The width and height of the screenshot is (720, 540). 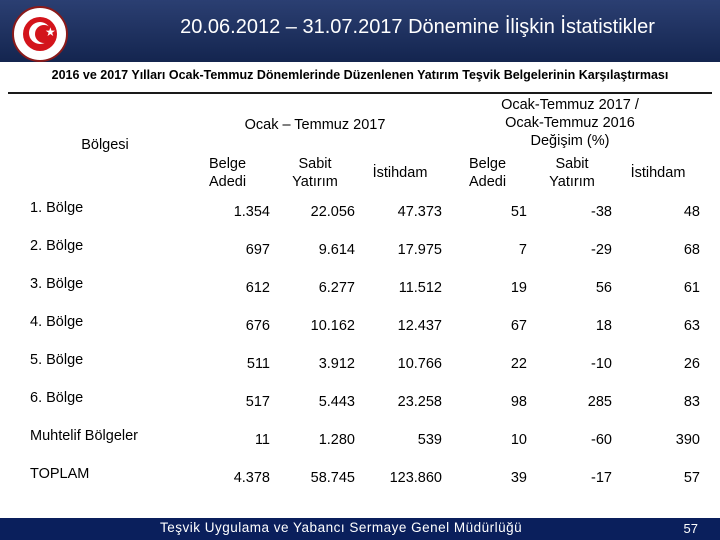 I want to click on table-cell: 61, so click(x=691, y=288).